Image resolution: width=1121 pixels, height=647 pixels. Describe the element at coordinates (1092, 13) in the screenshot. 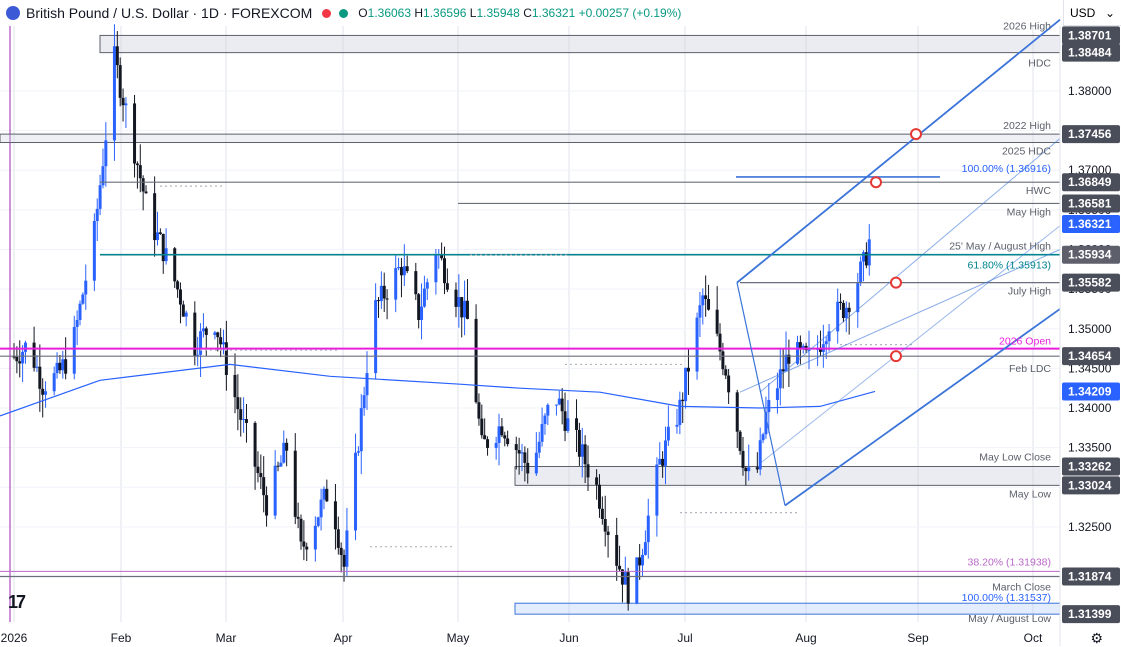

I see `currency-selector: USD ⌄` at that location.